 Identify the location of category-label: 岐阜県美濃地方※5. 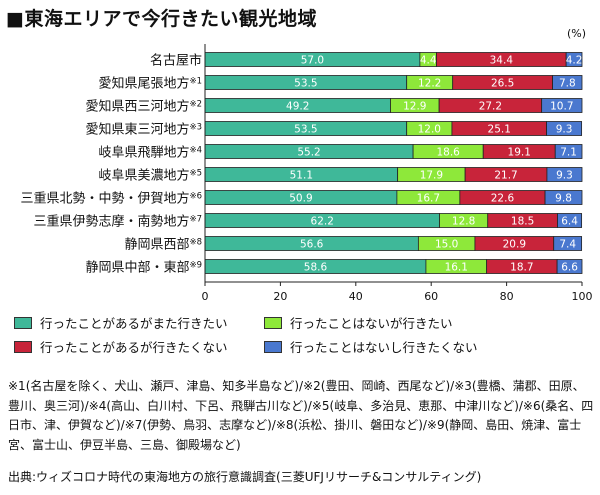
(150, 176).